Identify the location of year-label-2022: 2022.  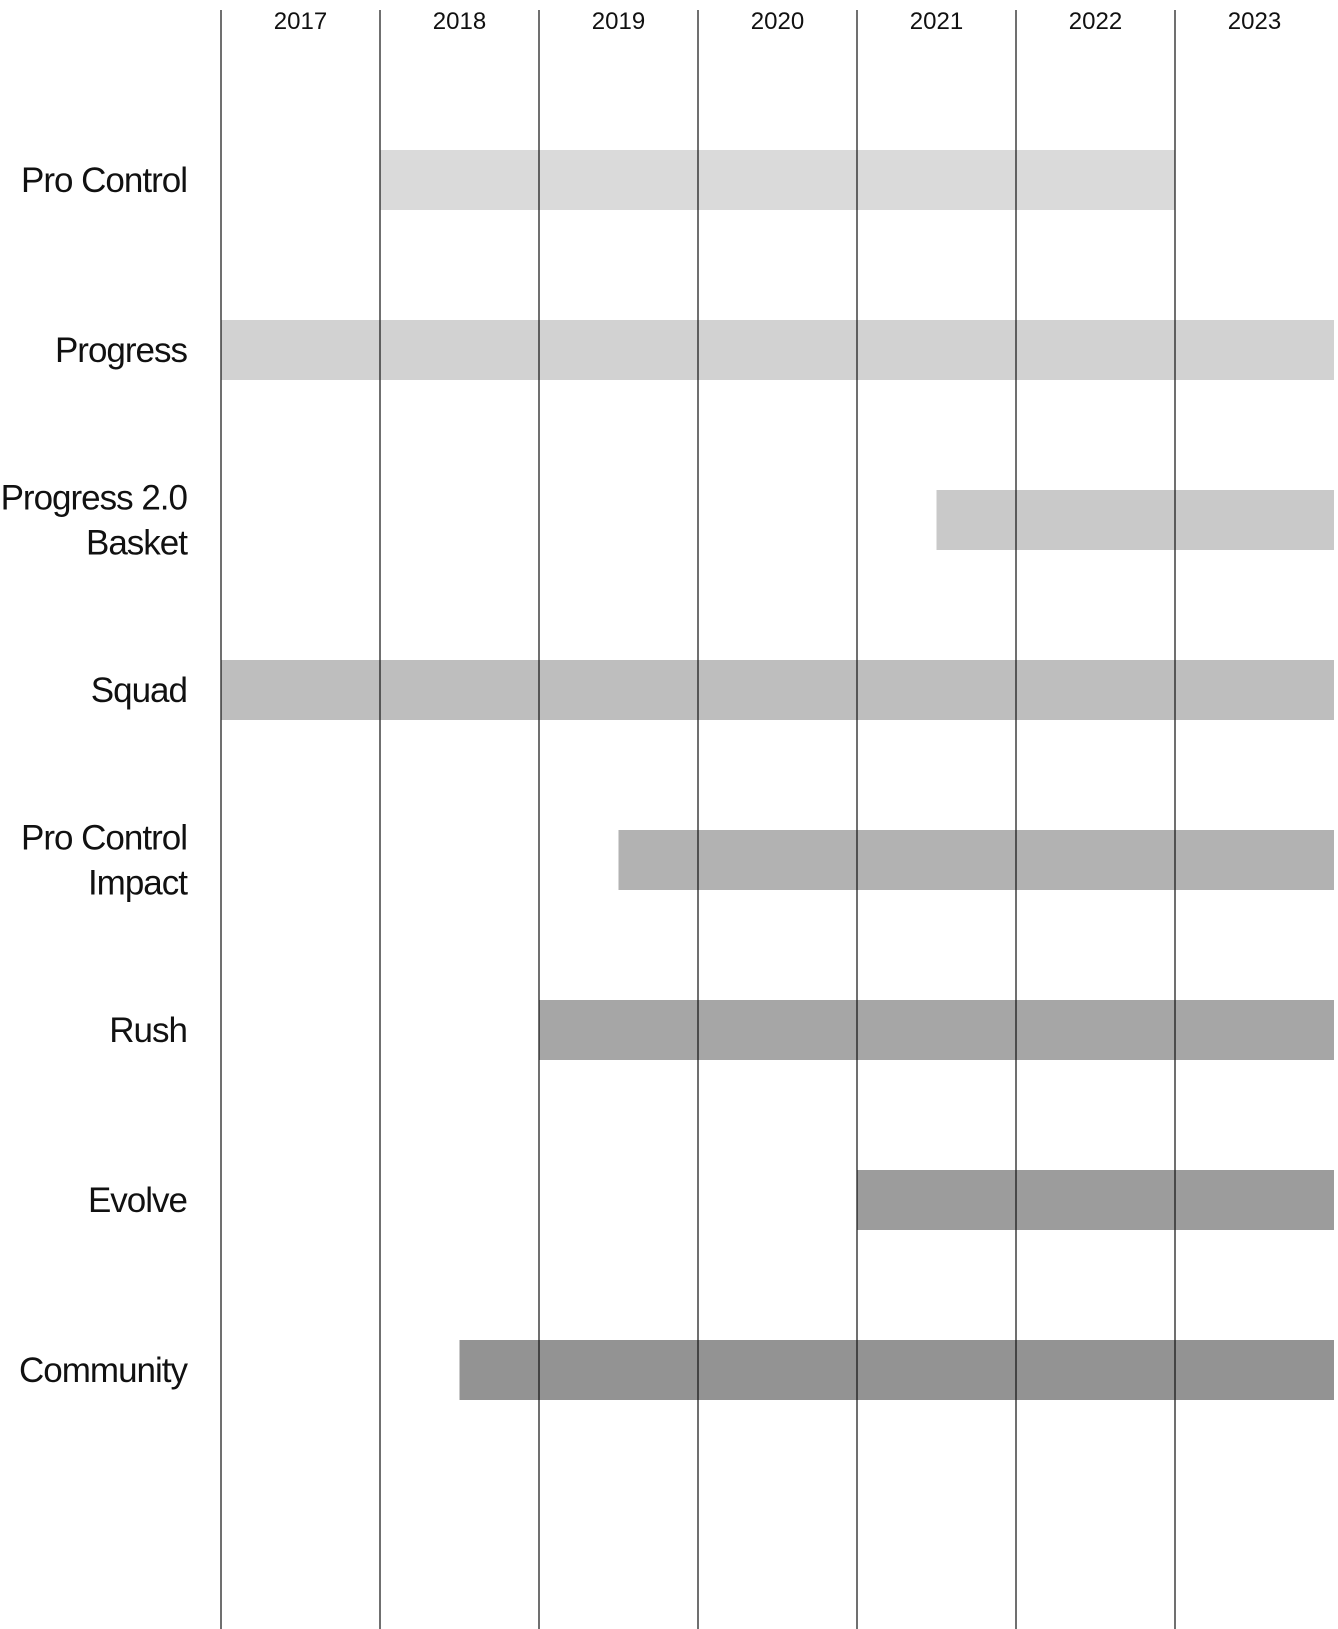
(1095, 21).